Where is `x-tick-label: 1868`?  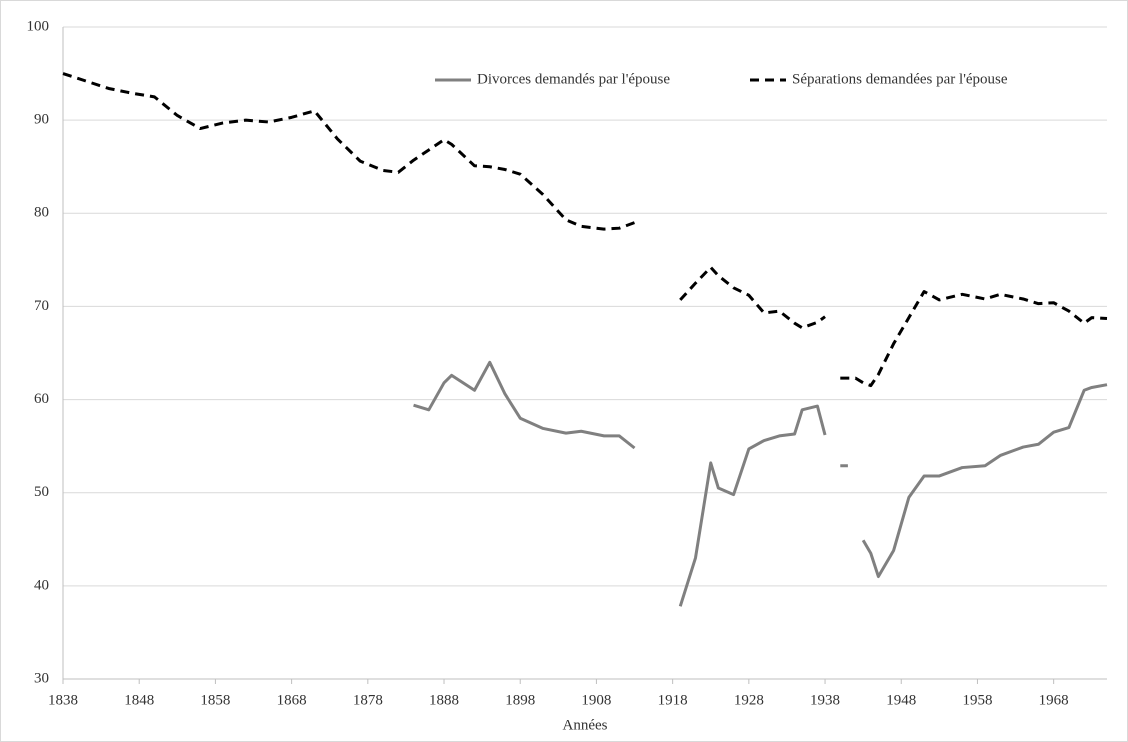
x-tick-label: 1868 is located at coordinates (292, 700).